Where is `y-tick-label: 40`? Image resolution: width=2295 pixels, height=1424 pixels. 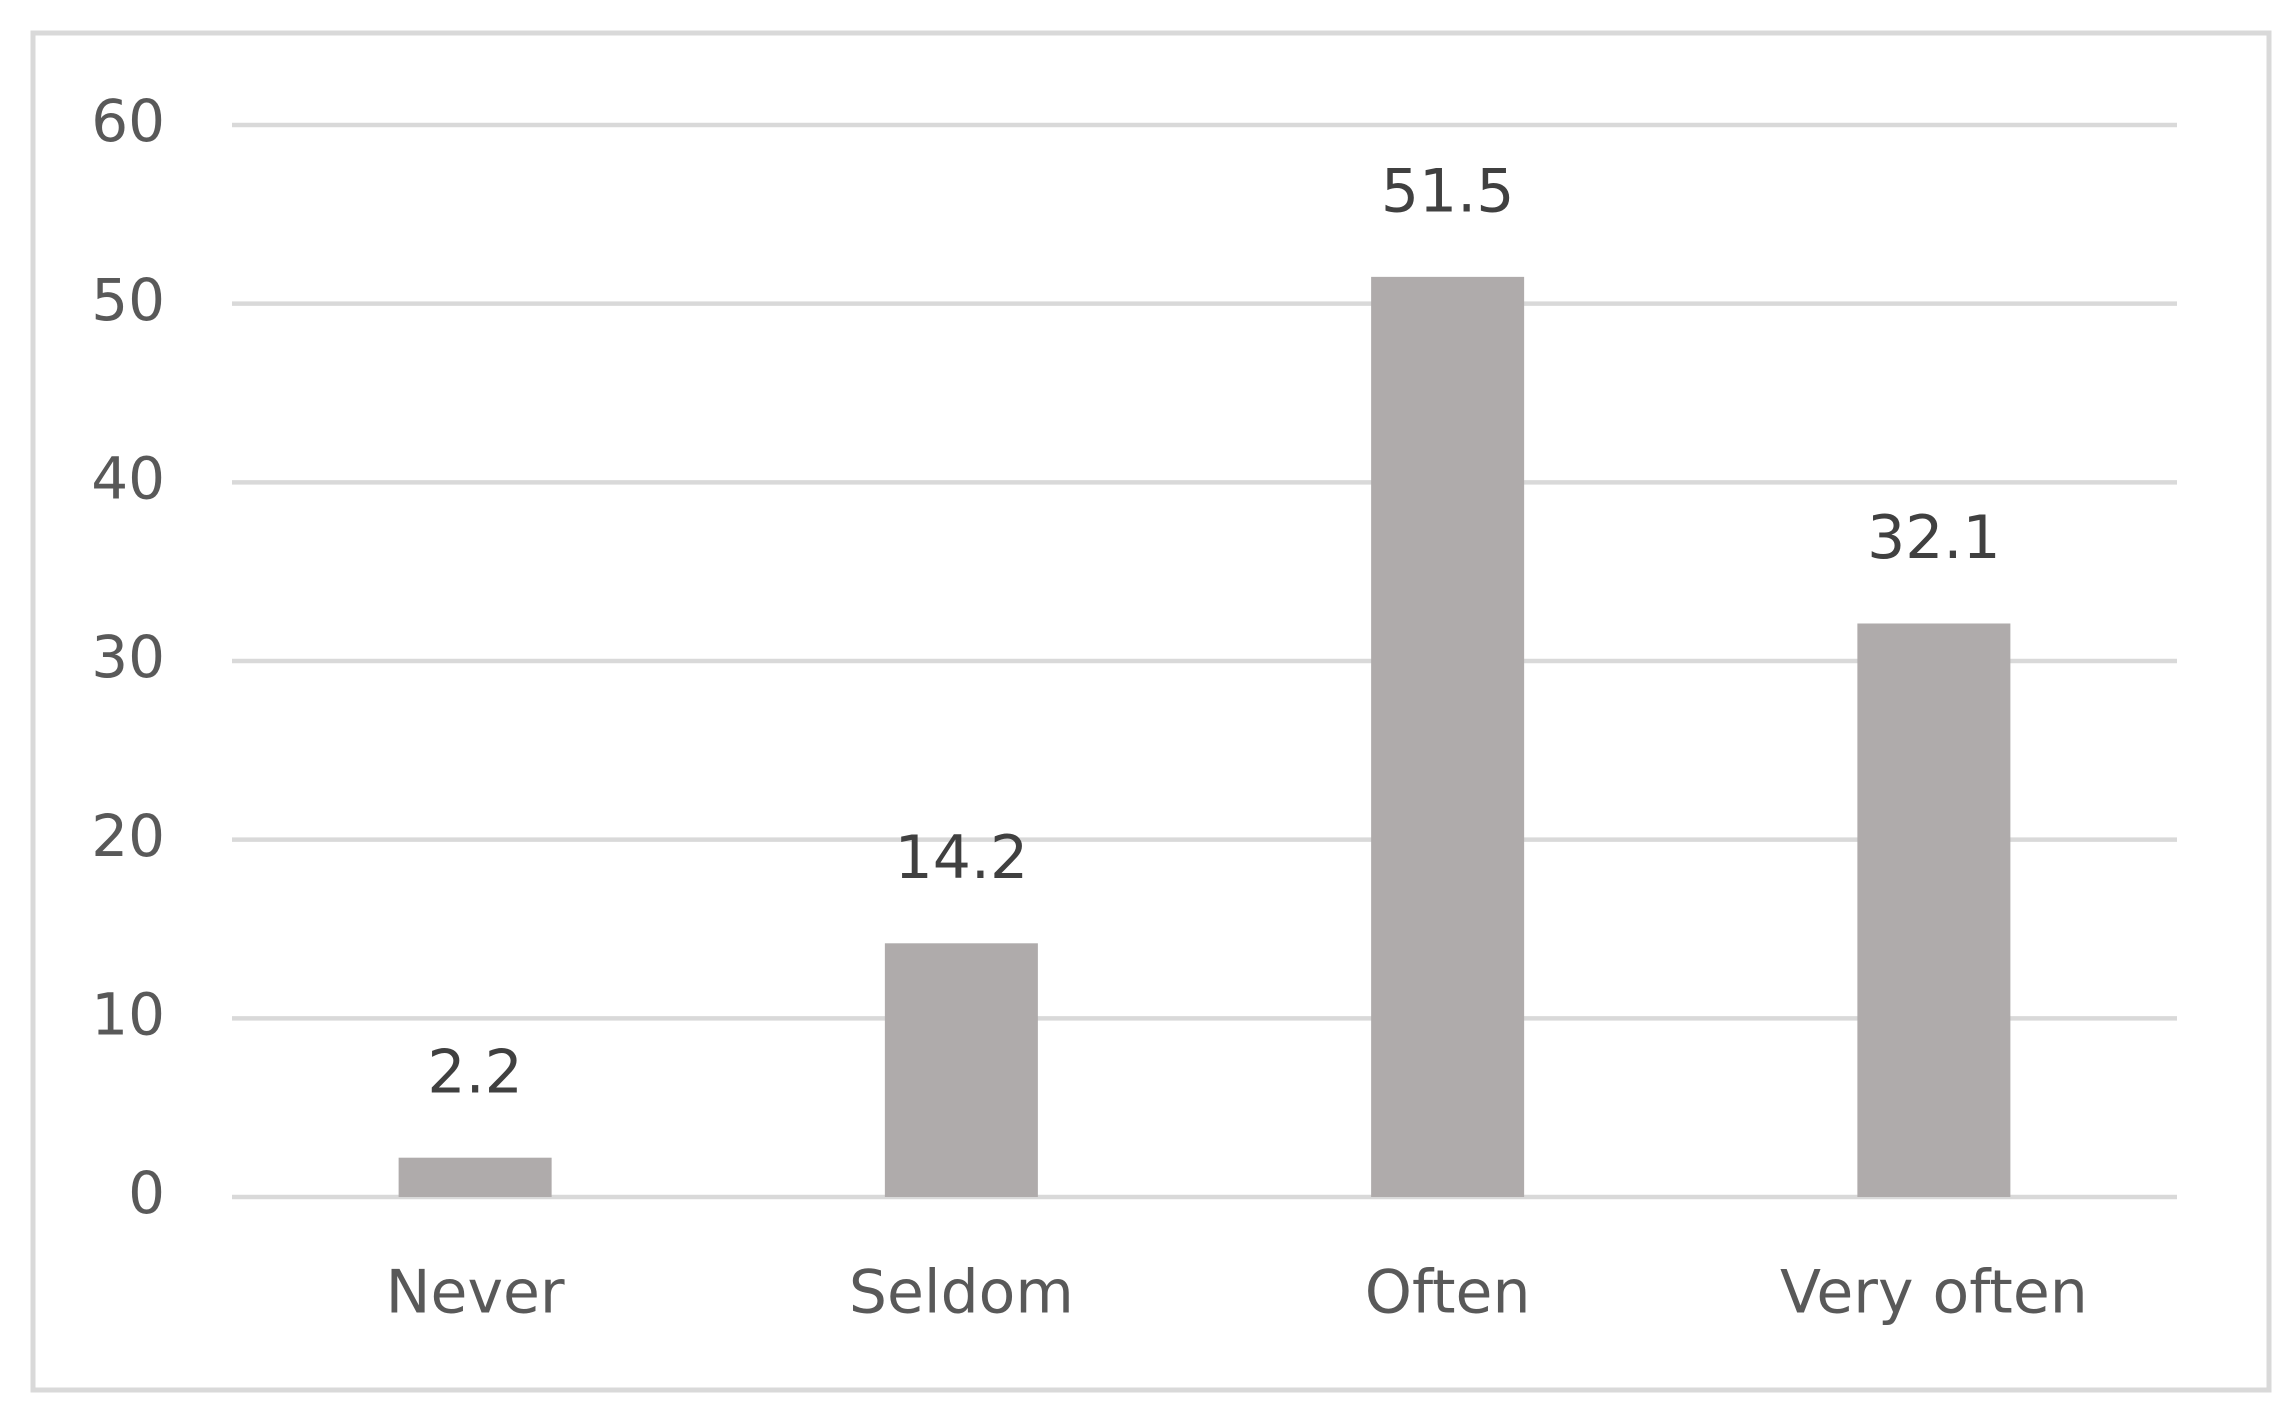
y-tick-label: 40 is located at coordinates (128, 478).